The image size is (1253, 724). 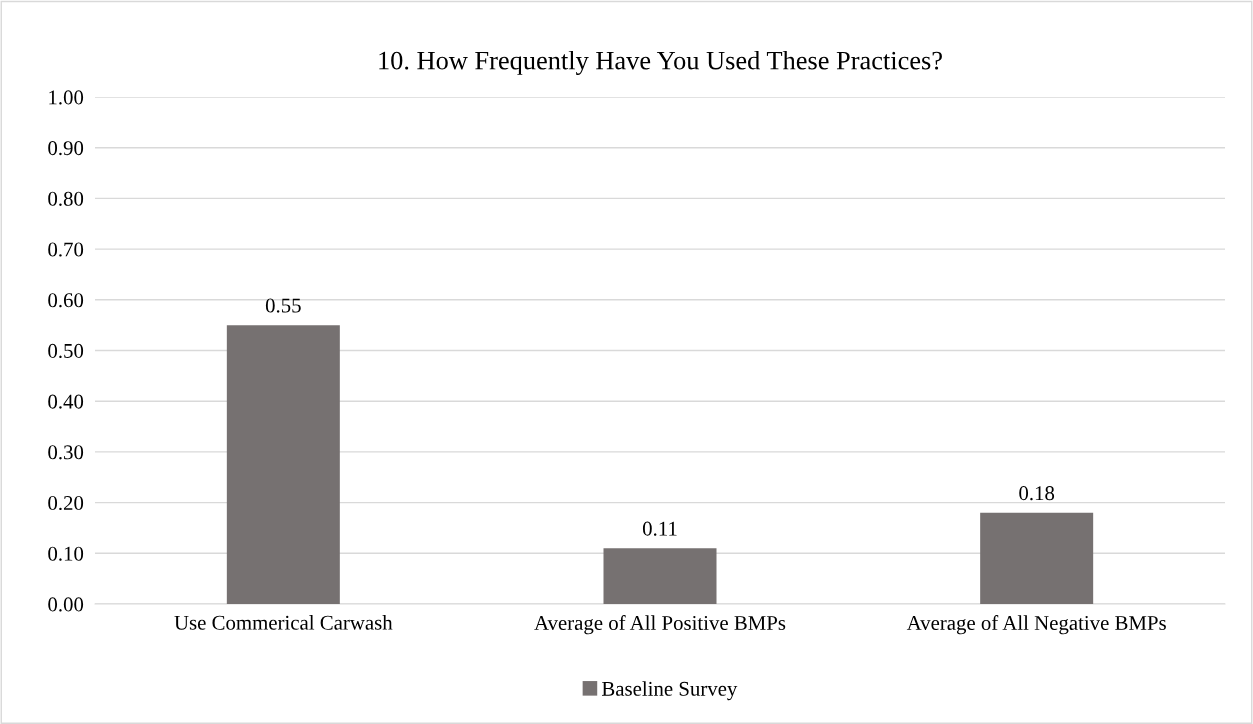 I want to click on y-tick-label: 0.00, so click(x=66, y=604).